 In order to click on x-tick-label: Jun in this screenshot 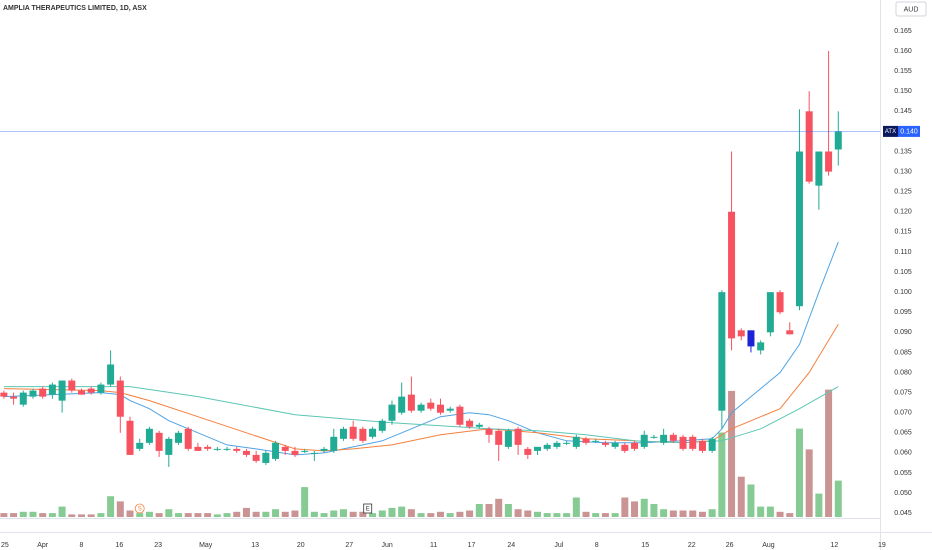, I will do `click(386, 545)`.